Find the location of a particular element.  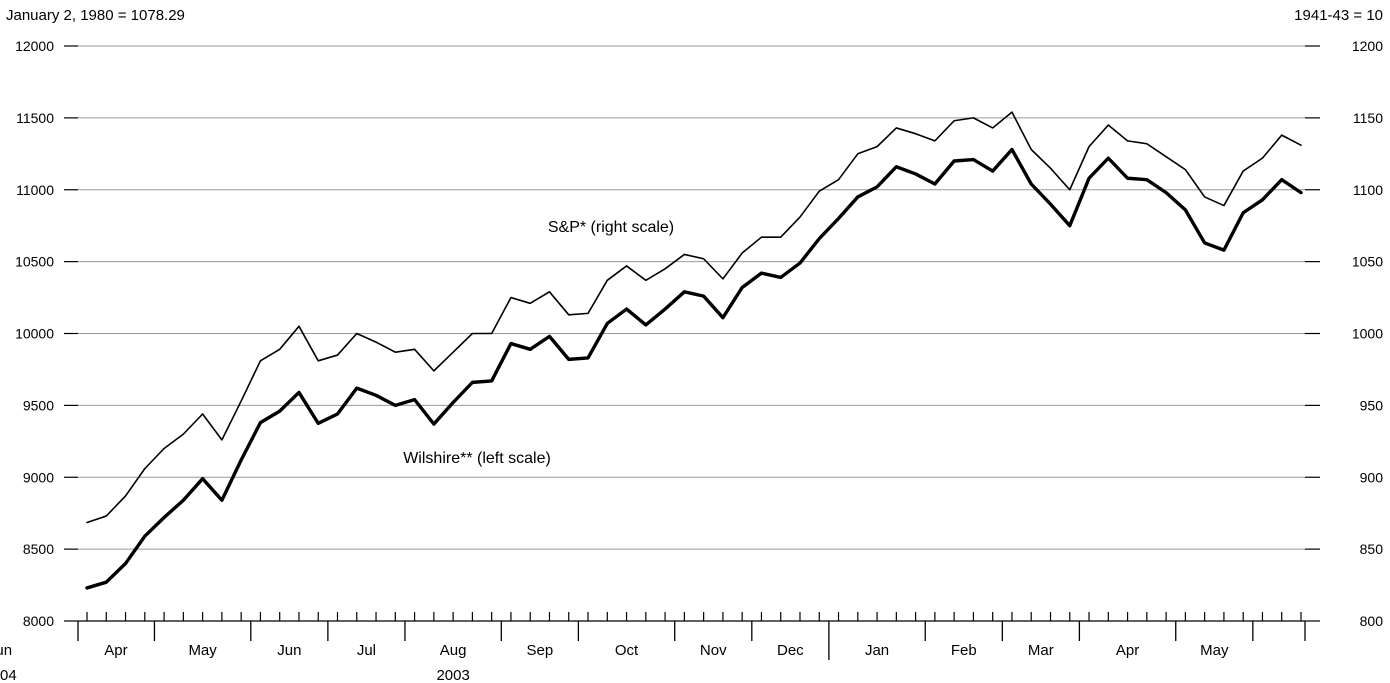

left-tick-label: 9000 is located at coordinates (38, 477).